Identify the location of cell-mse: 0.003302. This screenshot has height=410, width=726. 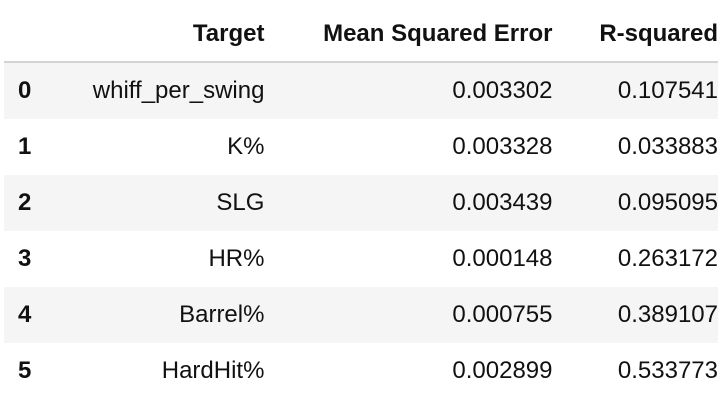
(502, 90).